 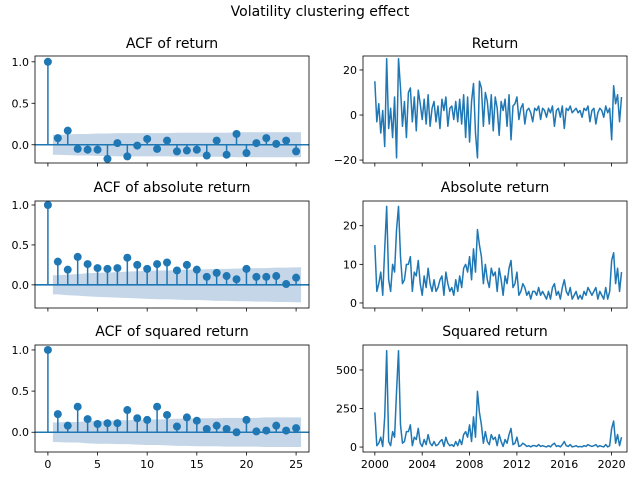 I want to click on x-tick-label: 2016, so click(x=564, y=464).